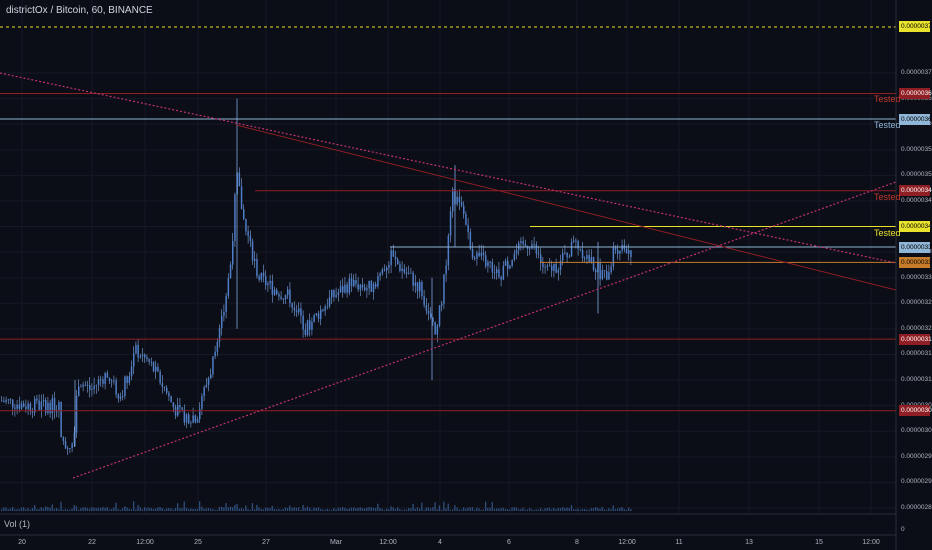 This screenshot has height=550, width=932. What do you see at coordinates (871, 542) in the screenshot?
I see `time-tick: 12:00` at bounding box center [871, 542].